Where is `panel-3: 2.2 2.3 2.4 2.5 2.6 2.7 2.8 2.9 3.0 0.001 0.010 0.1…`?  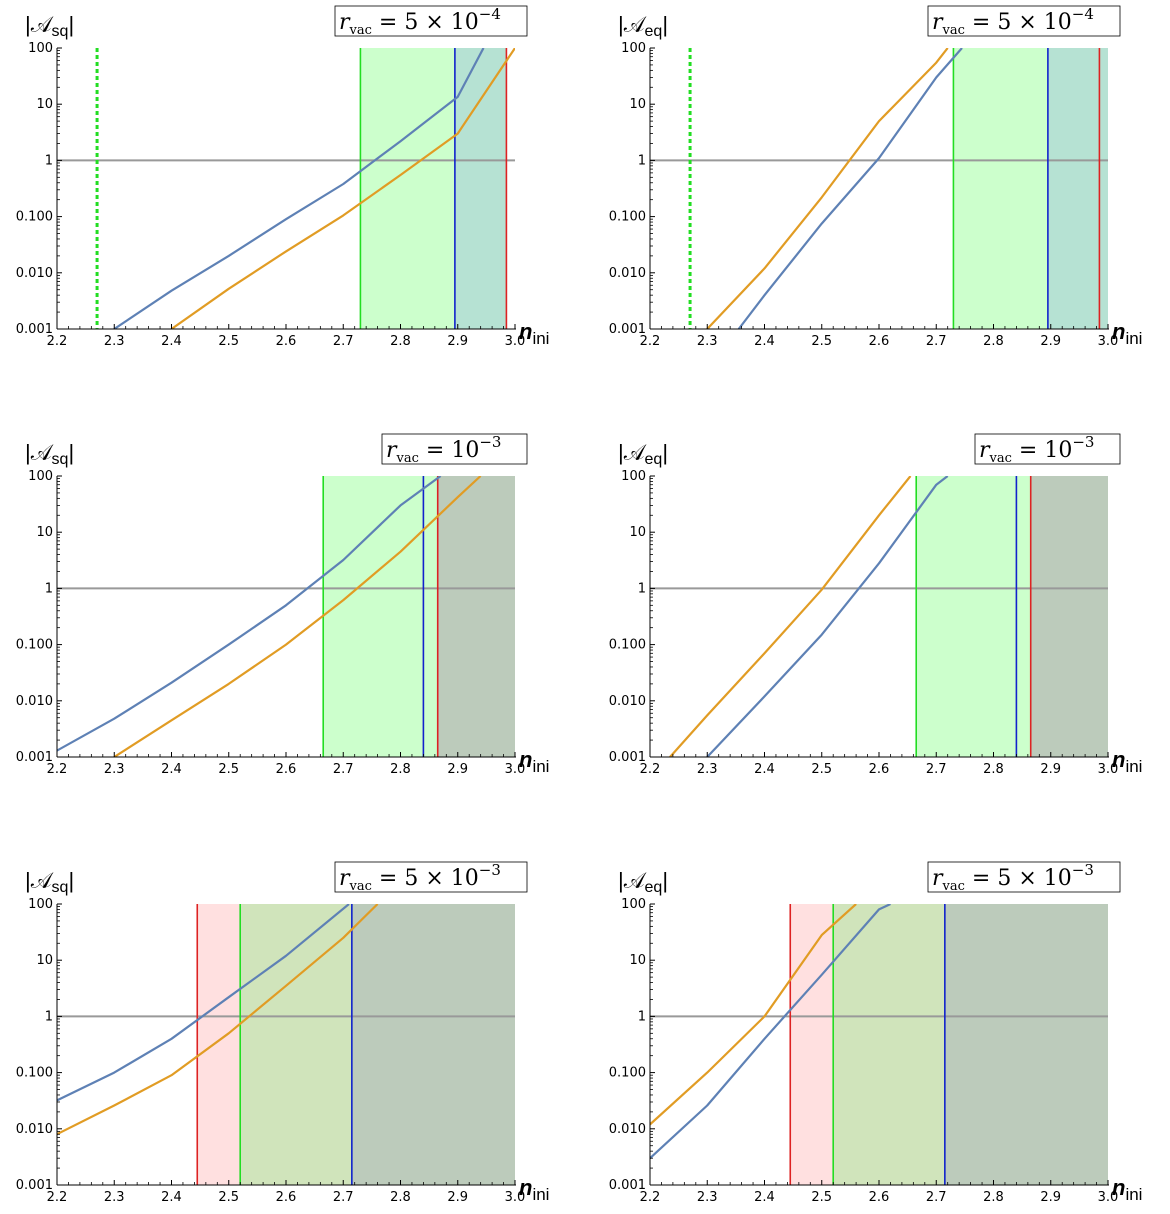 panel-3: 2.2 2.3 2.4 2.5 2.6 2.7 2.8 2.9 3.0 0.001 0.010 0.1… is located at coordinates (283, 605).